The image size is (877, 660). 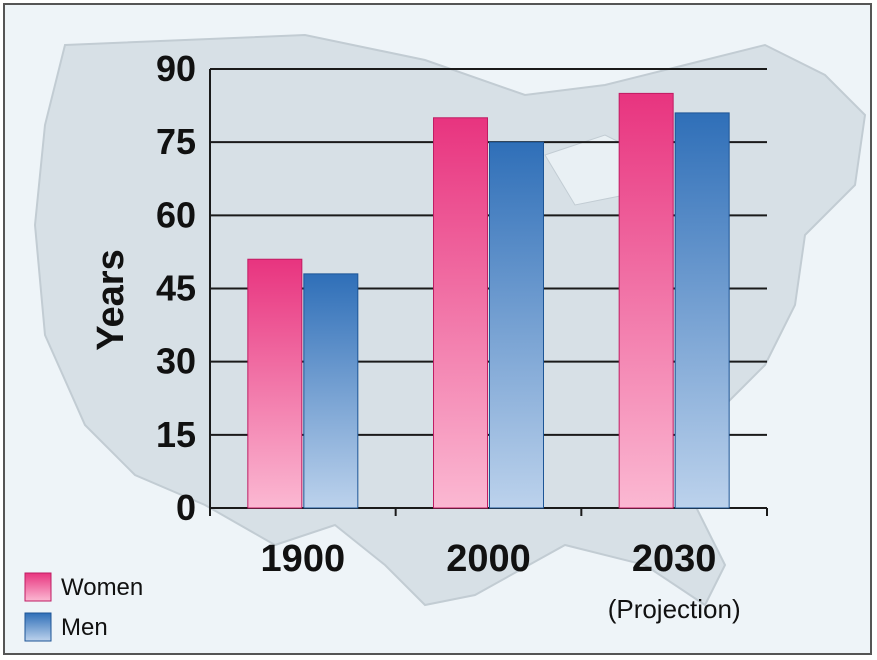 I want to click on y-tick-label: 0, so click(x=186, y=507).